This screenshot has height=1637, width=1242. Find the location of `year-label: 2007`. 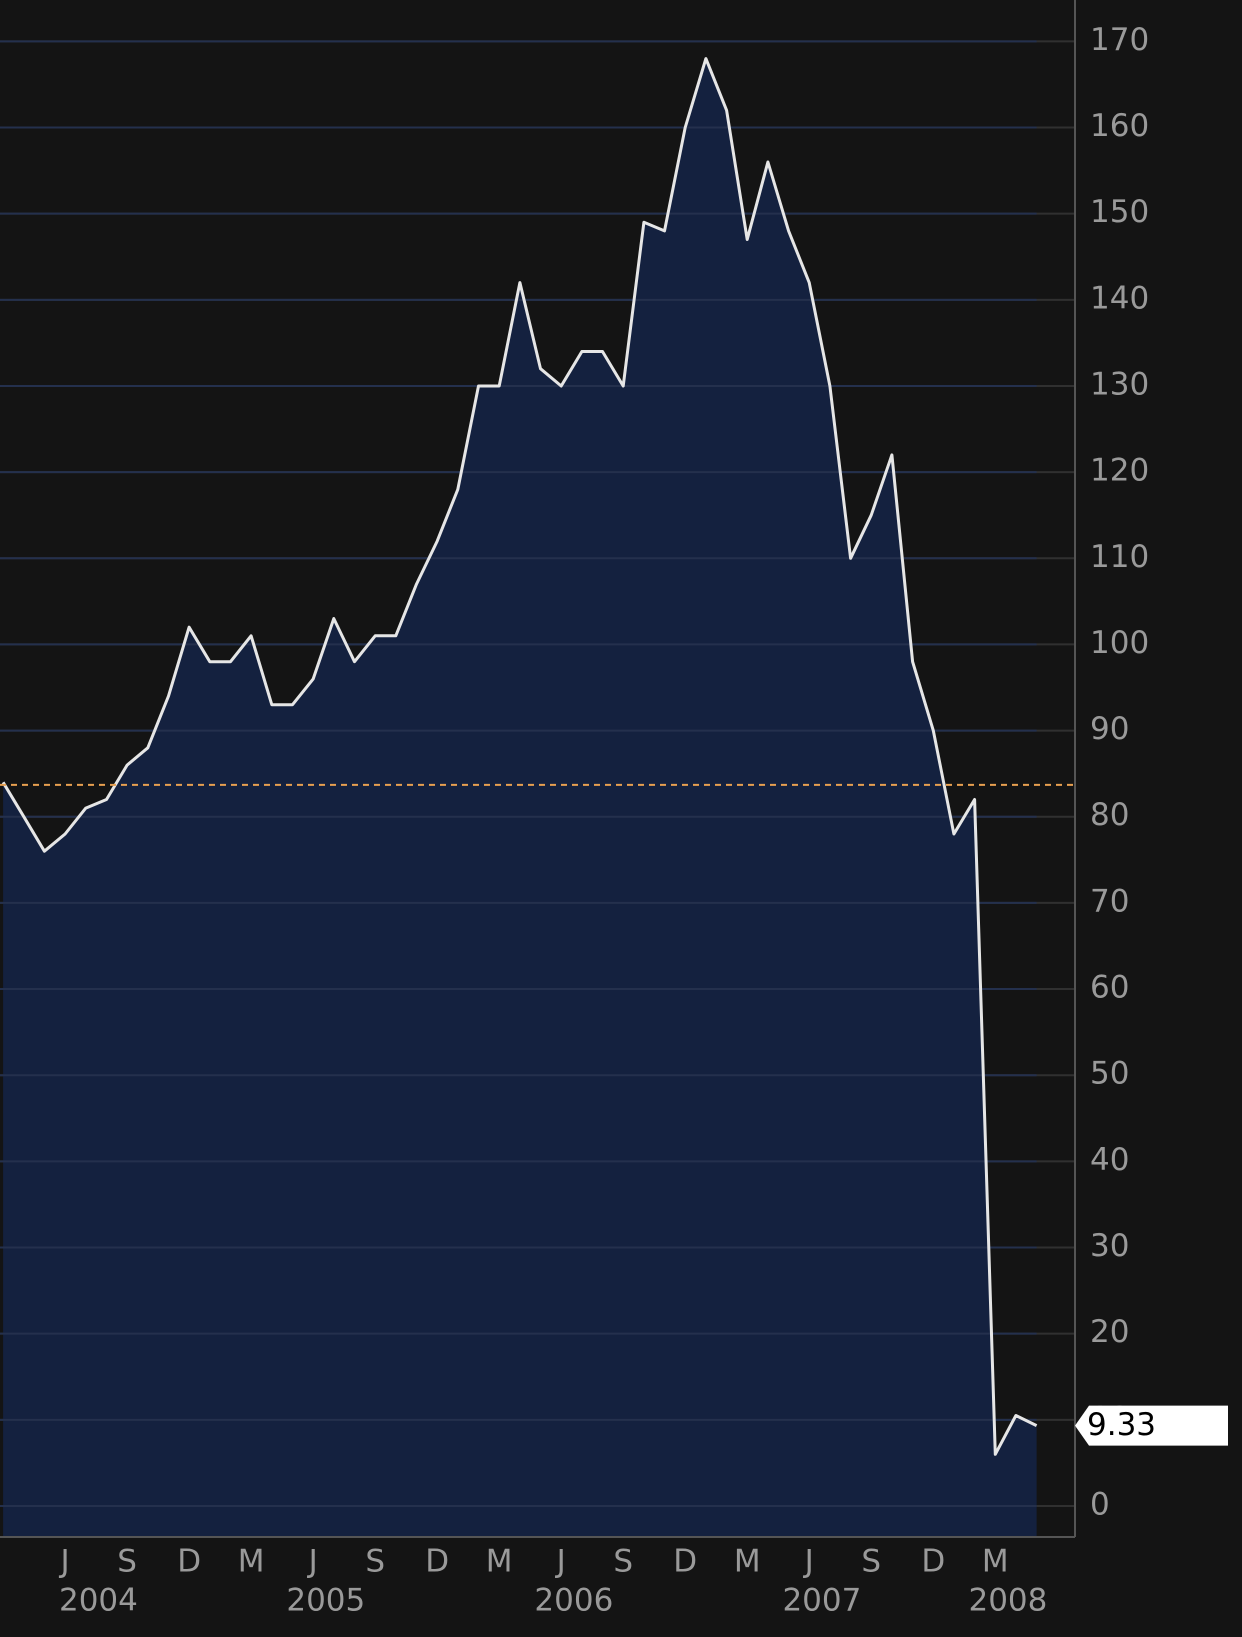

year-label: 2007 is located at coordinates (821, 1601).